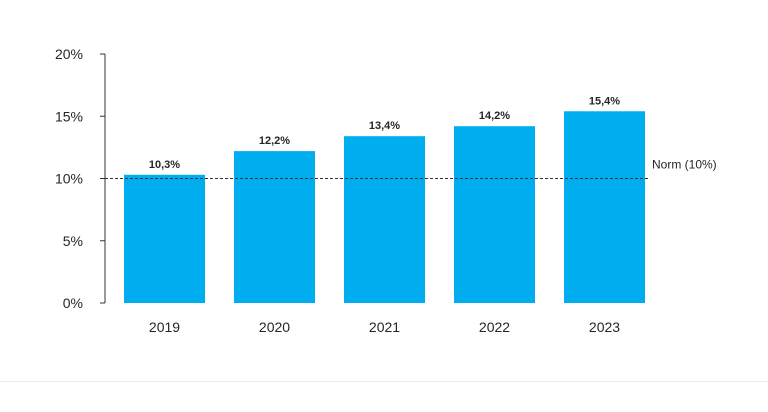  What do you see at coordinates (164, 165) in the screenshot?
I see `bar-value-label: 10,3%` at bounding box center [164, 165].